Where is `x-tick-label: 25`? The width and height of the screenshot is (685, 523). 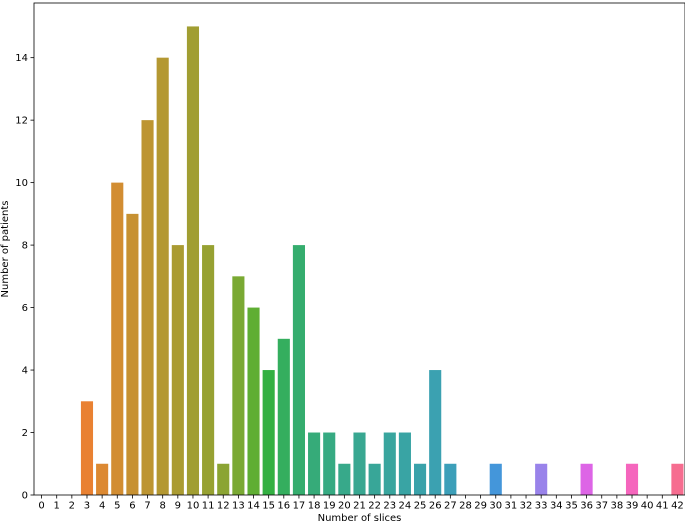
x-tick-label: 25 is located at coordinates (420, 506).